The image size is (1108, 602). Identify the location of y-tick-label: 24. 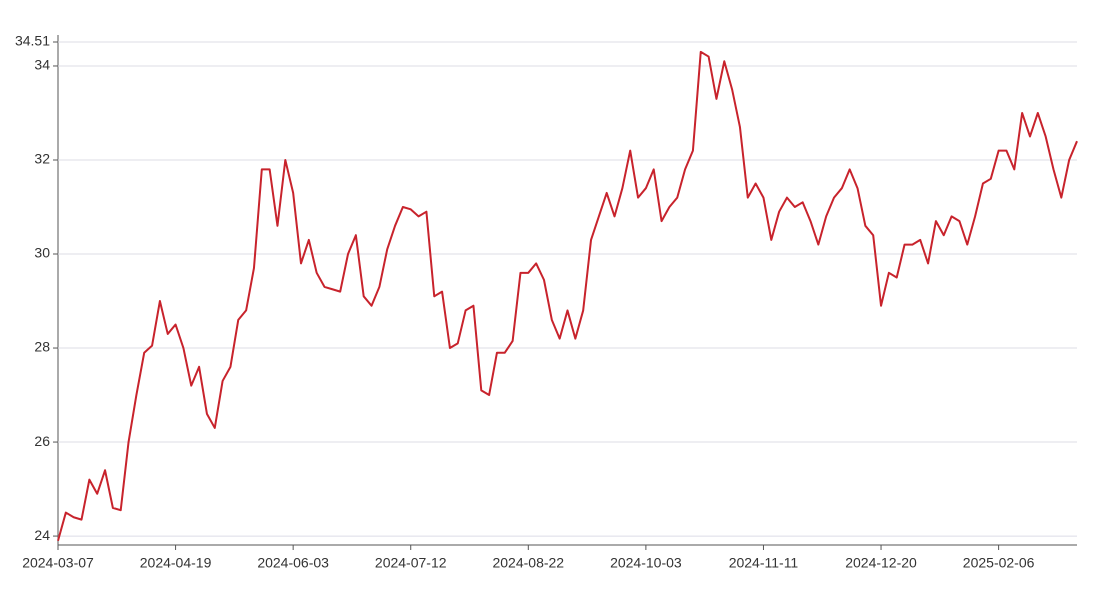
(42, 535).